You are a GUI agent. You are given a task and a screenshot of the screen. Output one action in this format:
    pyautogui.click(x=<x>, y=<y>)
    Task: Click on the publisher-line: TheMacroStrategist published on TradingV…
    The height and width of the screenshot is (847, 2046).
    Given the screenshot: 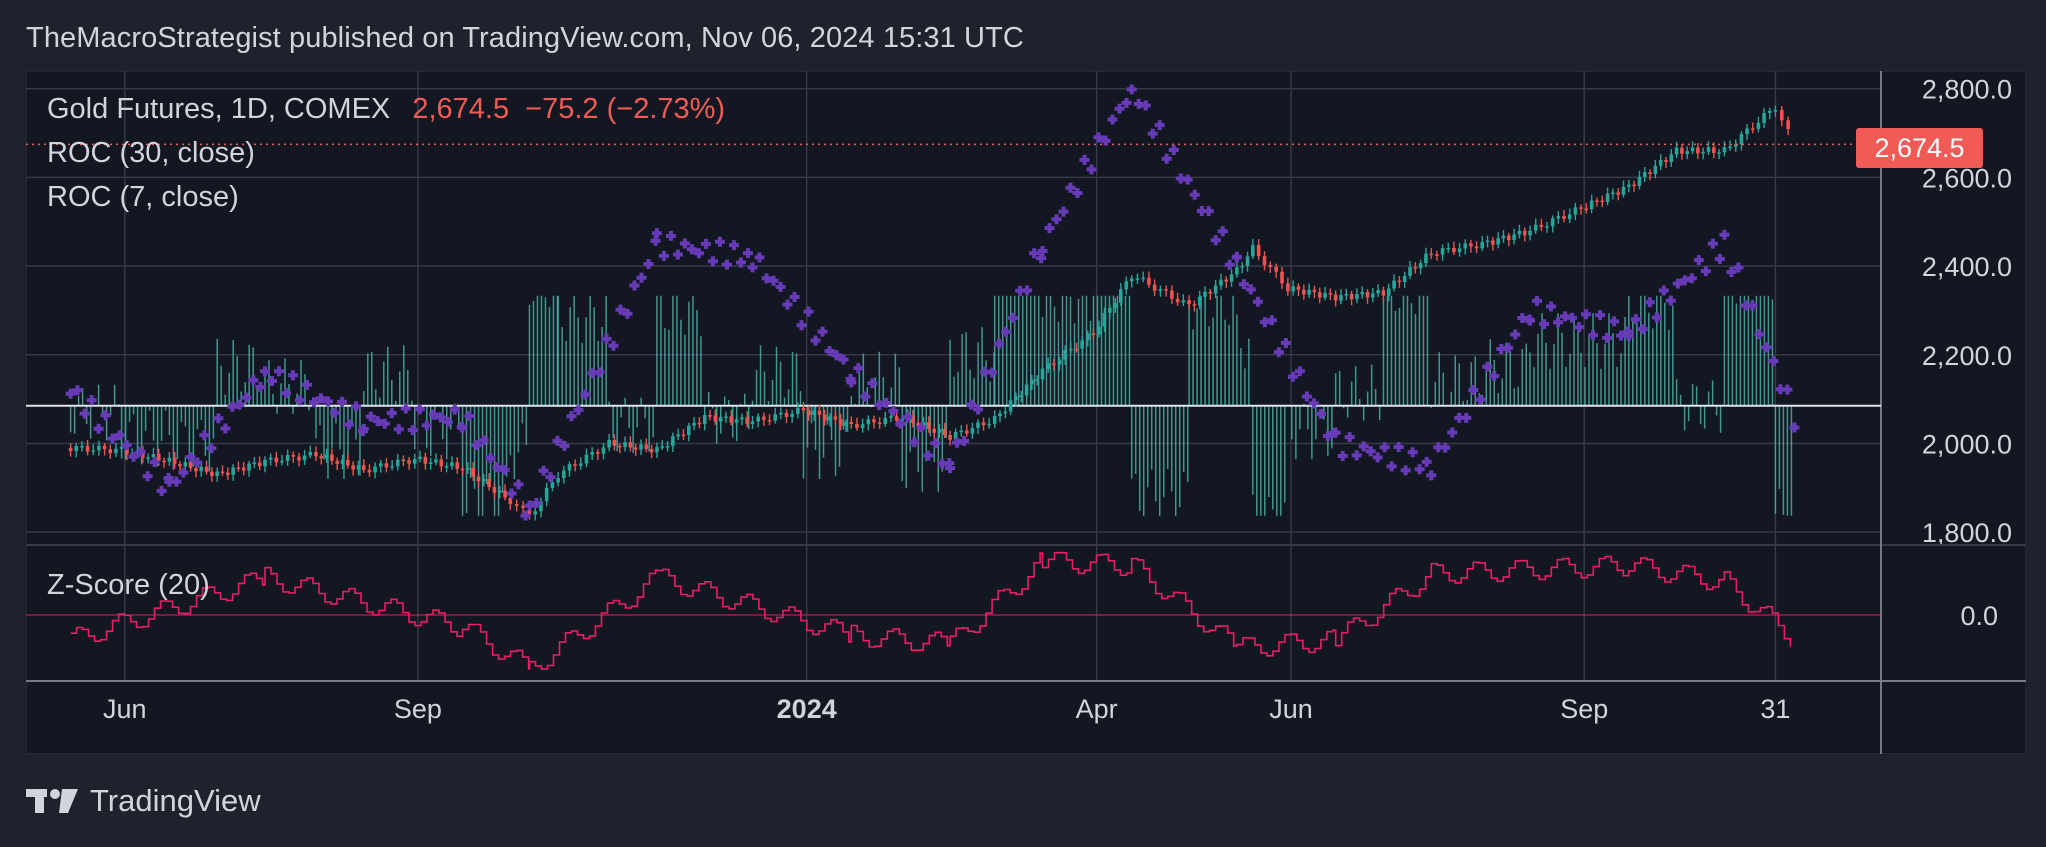 What is the action you would take?
    pyautogui.click(x=525, y=38)
    